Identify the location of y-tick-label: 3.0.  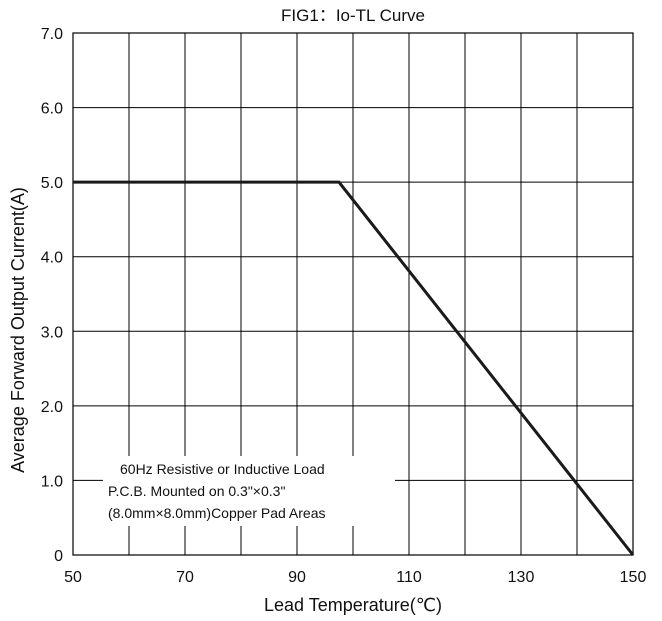
(52, 332).